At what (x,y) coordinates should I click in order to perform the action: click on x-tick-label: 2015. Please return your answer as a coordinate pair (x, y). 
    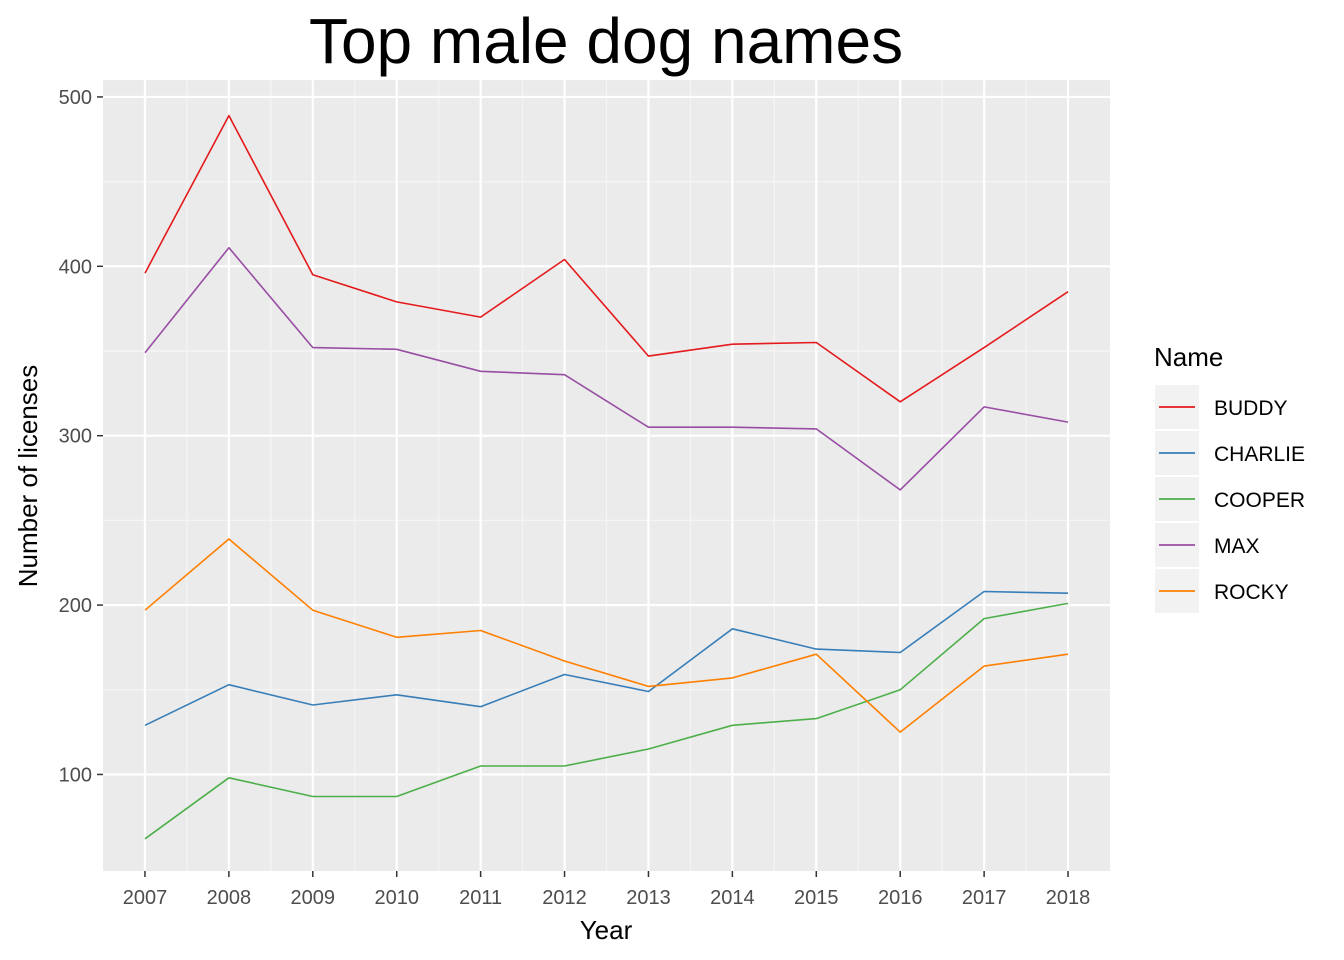
    Looking at the image, I should click on (816, 898).